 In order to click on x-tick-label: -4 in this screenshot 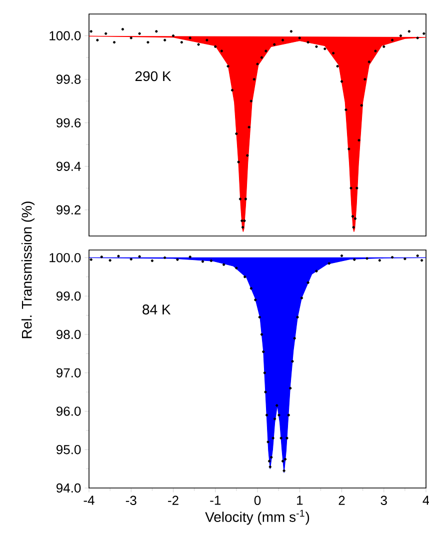, I will do `click(89, 500)`.